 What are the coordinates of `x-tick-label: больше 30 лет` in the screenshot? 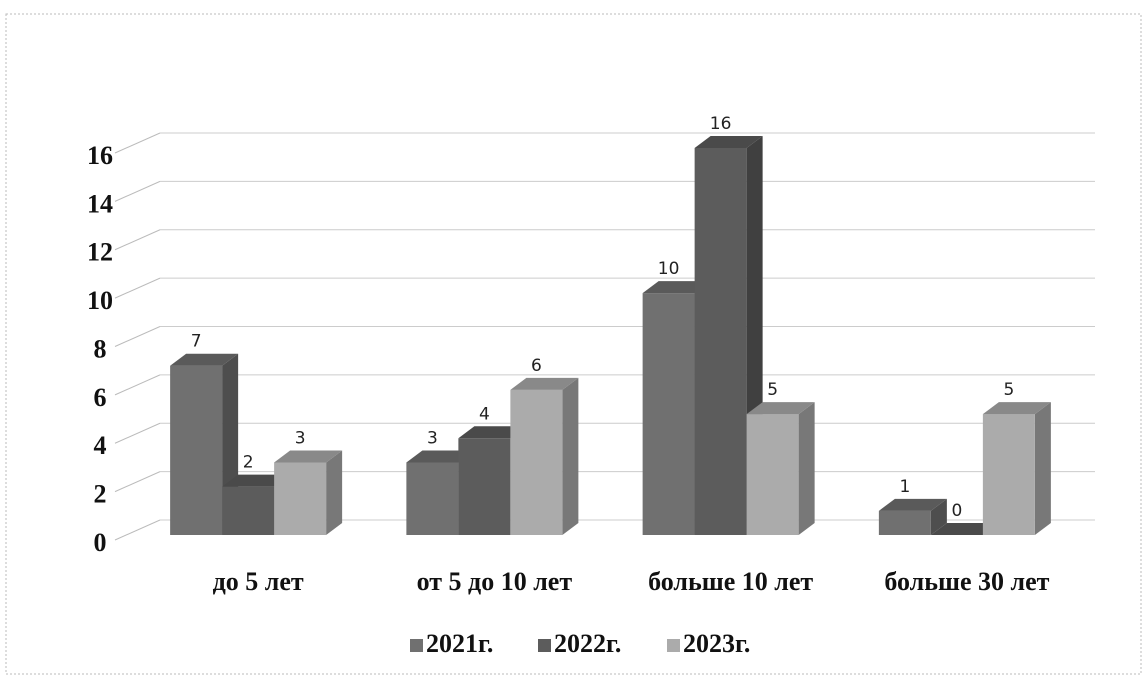 It's located at (966, 581).